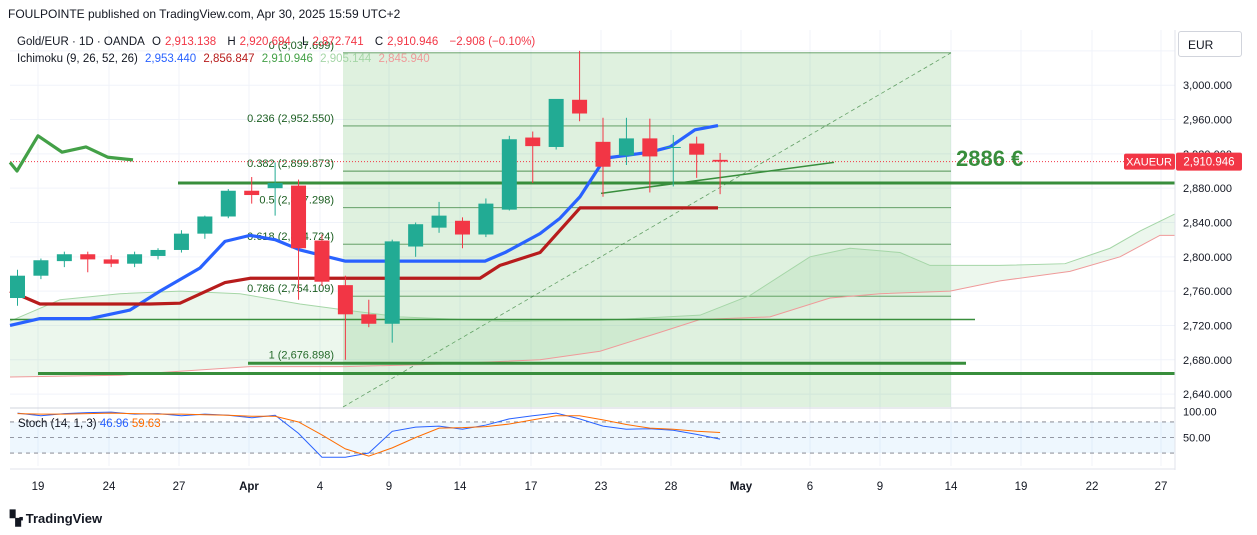  Describe the element at coordinates (1207, 189) in the screenshot. I see `price-tick-label: 2,880.000` at that location.